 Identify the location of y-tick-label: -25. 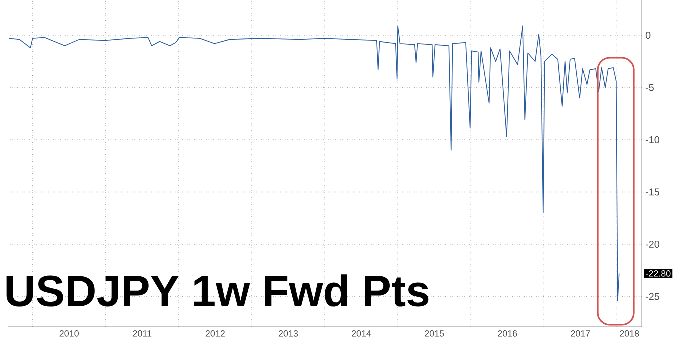
(653, 296).